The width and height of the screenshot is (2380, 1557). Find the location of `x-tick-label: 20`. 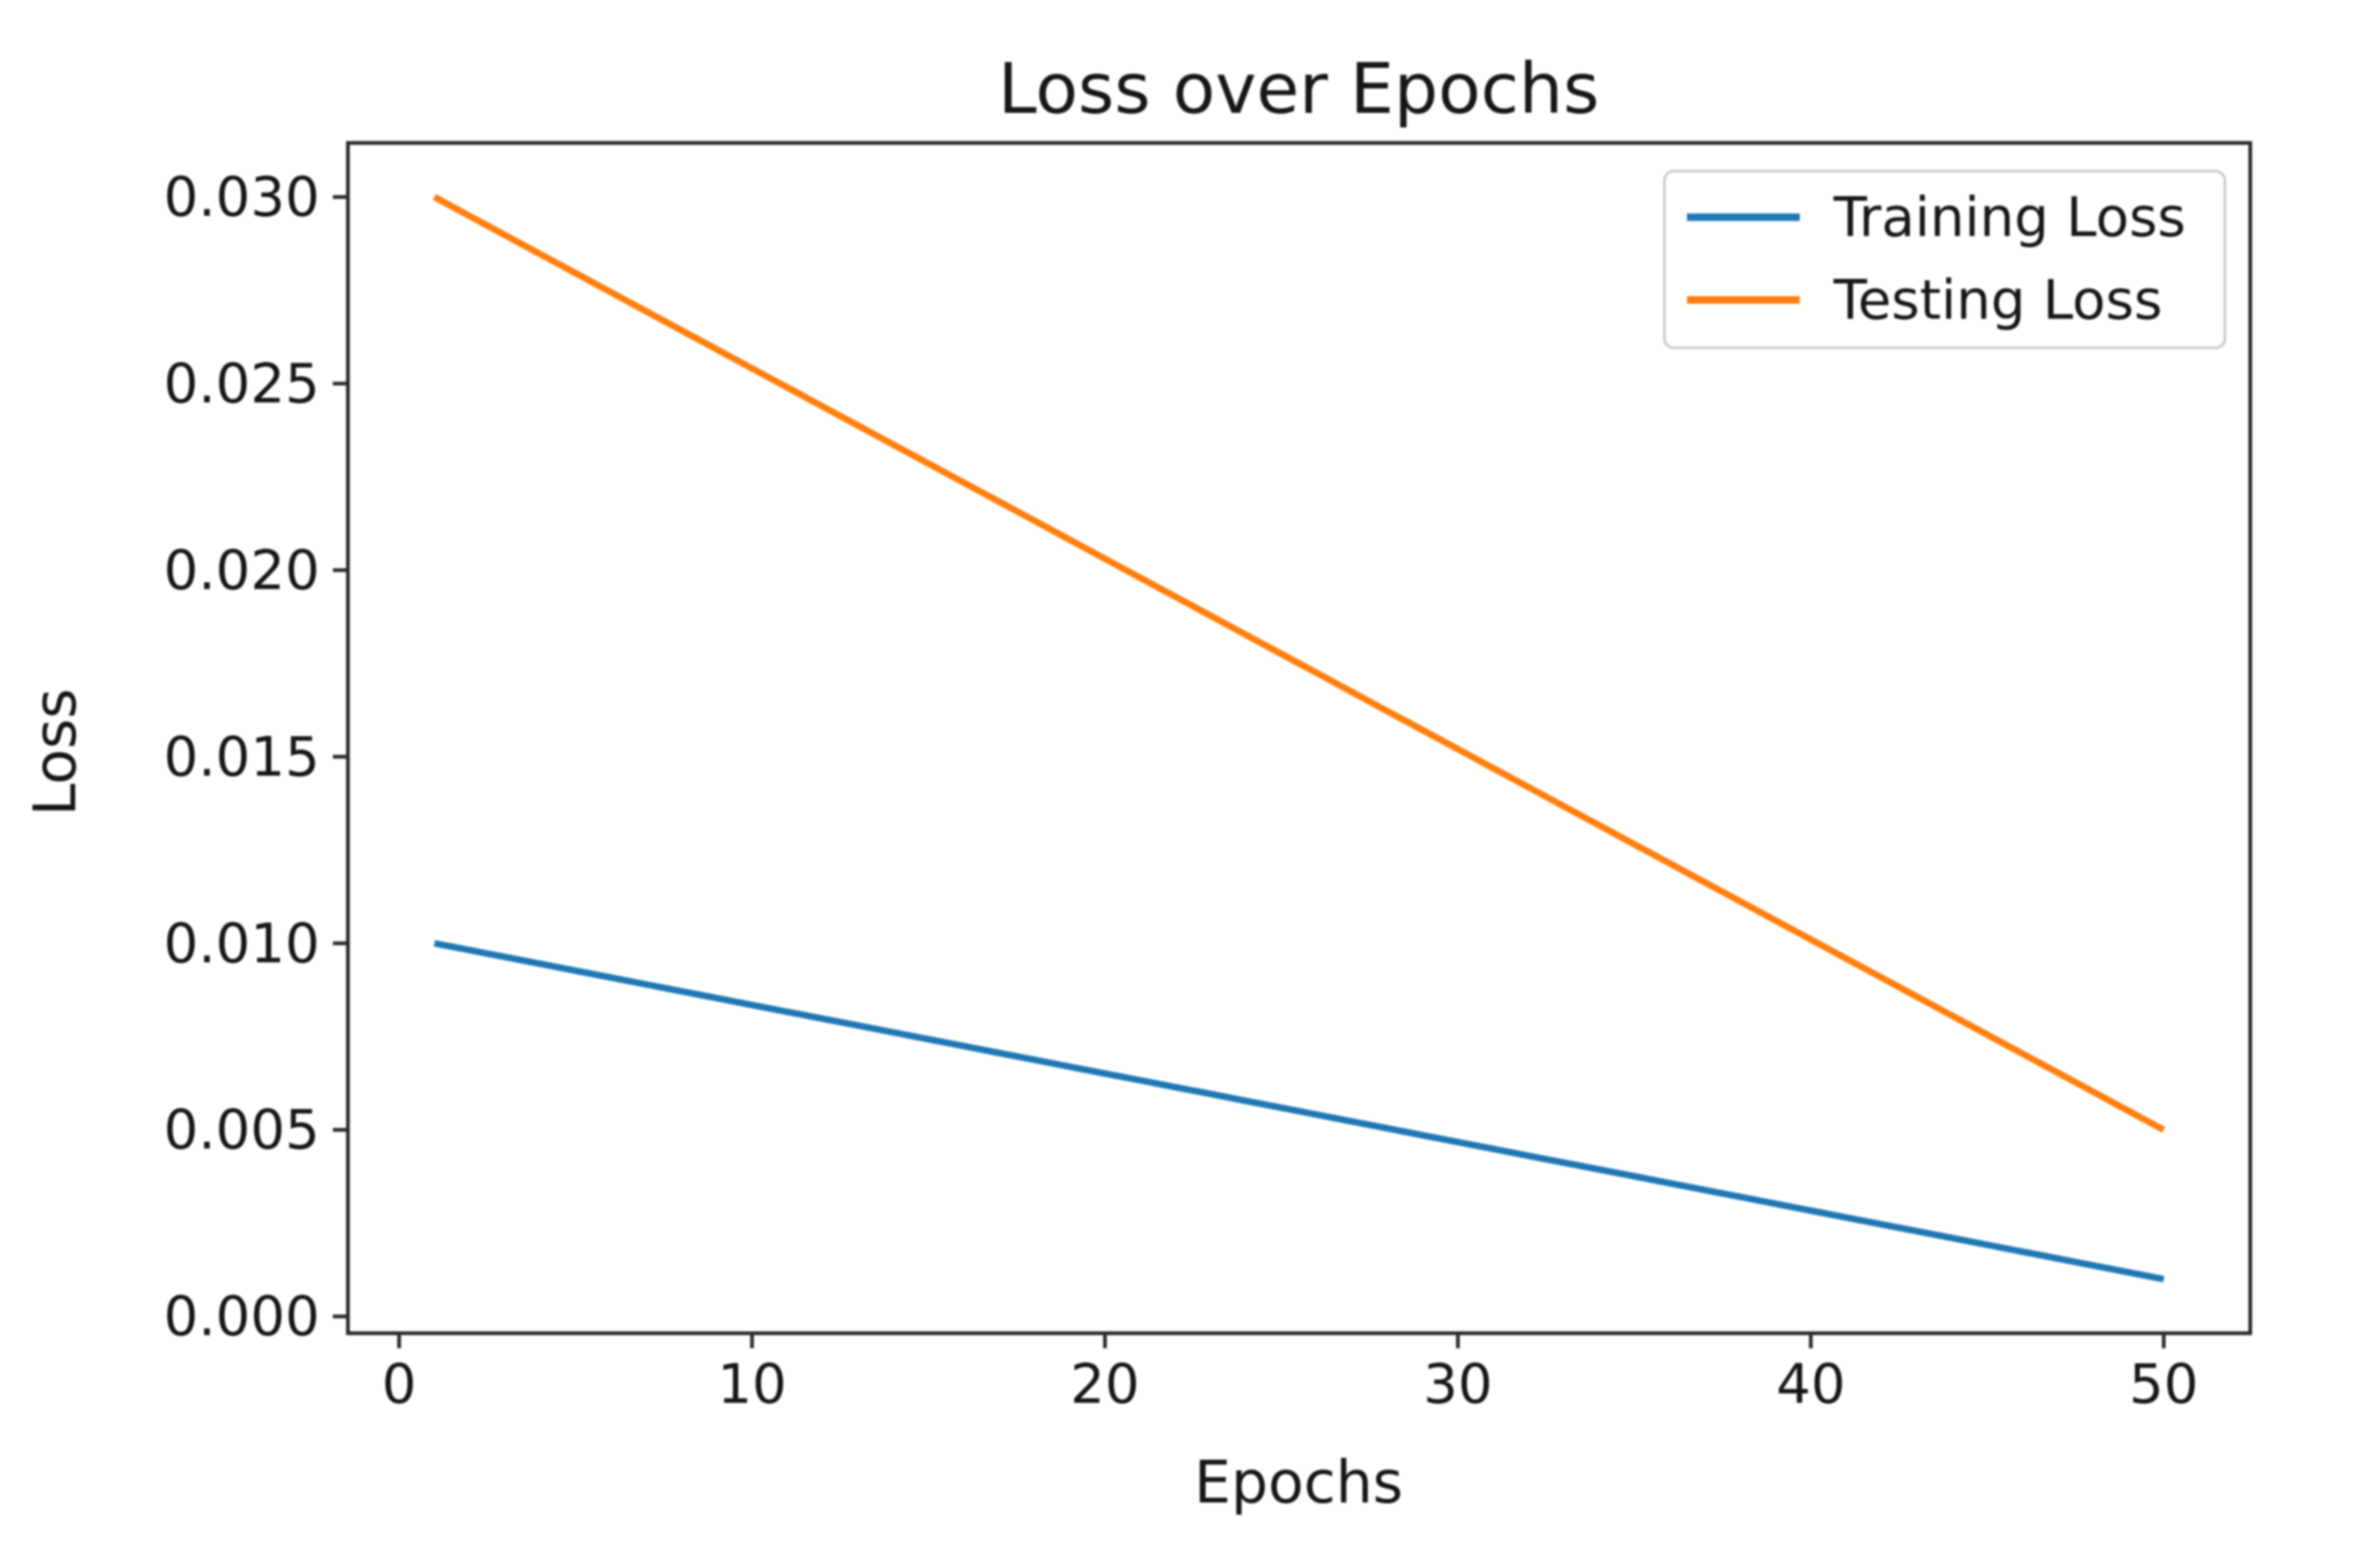

x-tick-label: 20 is located at coordinates (1105, 1384).